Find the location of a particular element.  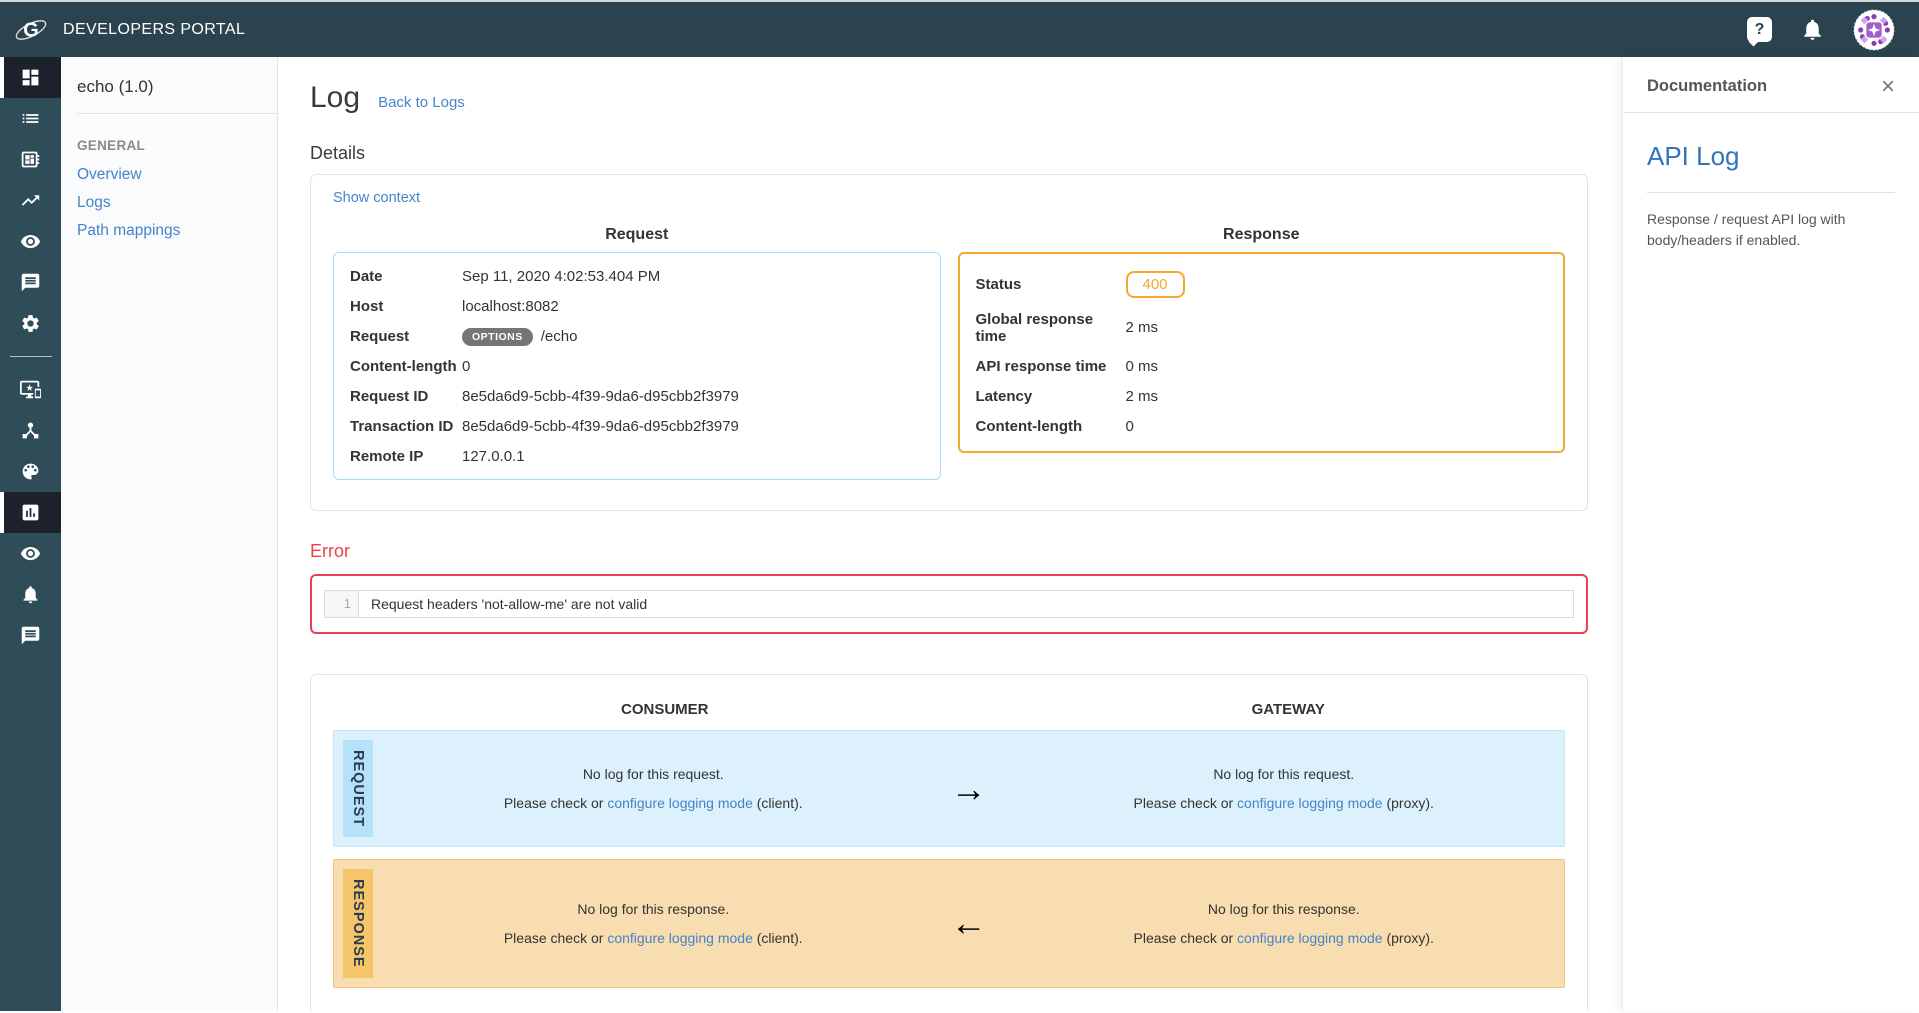

topbar: G DEVELOPERS PORTAL ? is located at coordinates (959, 28).